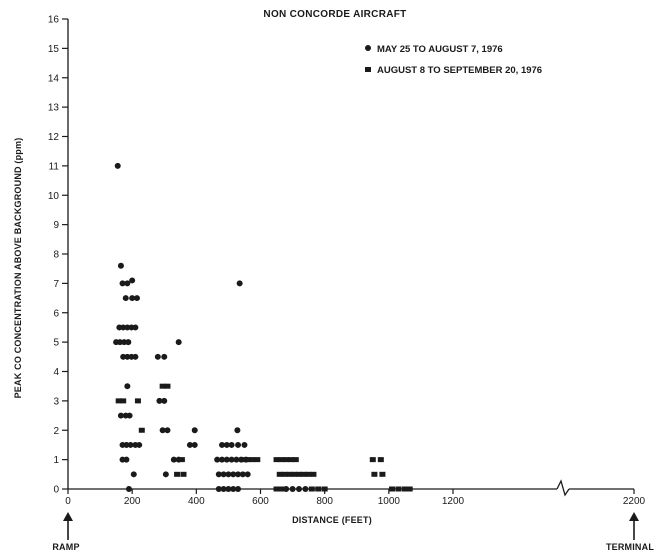 This screenshot has width=670, height=552. Describe the element at coordinates (453, 70) in the screenshot. I see `legend-item-series-2: AUGUST 8 TO SEPTEMBER 20, 1976` at that location.